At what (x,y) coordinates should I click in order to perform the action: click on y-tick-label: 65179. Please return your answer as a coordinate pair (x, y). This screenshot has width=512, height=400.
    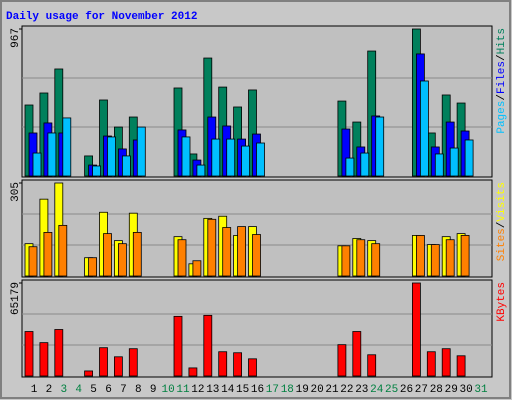
    Looking at the image, I should click on (16, 298).